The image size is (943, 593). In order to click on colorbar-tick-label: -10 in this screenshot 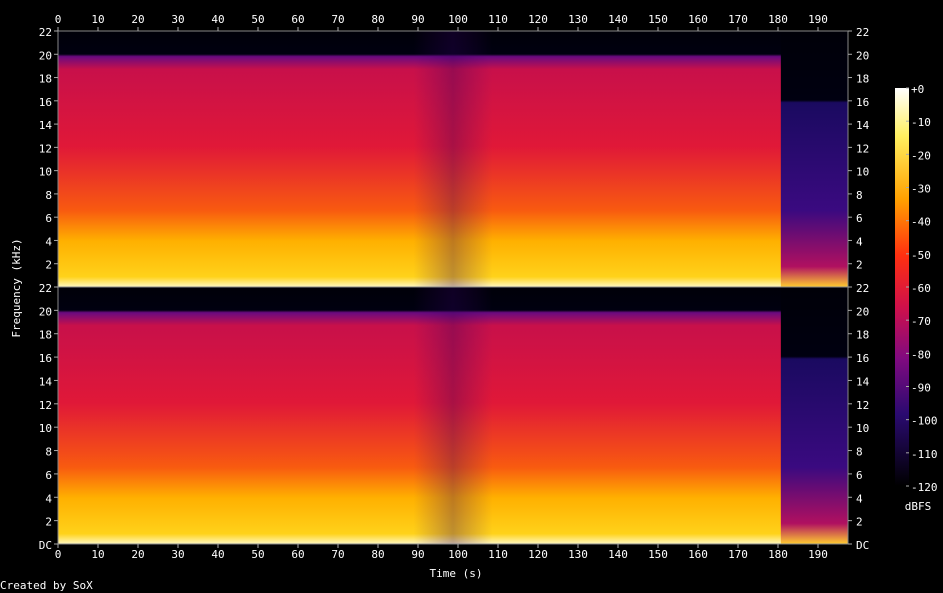, I will do `click(921, 122)`.